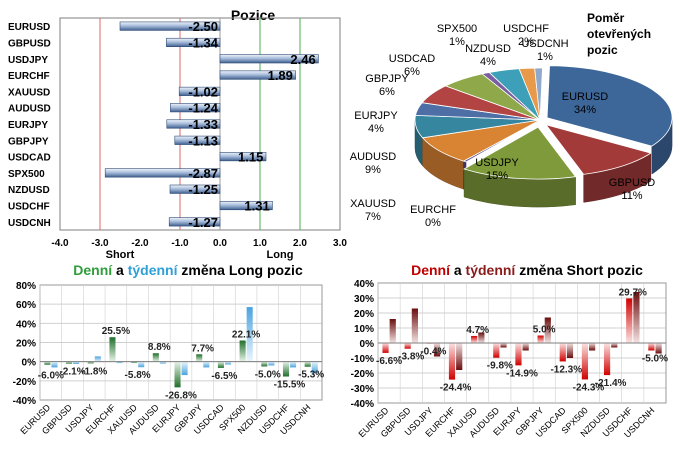 This screenshot has width=680, height=451. I want to click on short-y-tick-label: -30%, so click(362, 389).